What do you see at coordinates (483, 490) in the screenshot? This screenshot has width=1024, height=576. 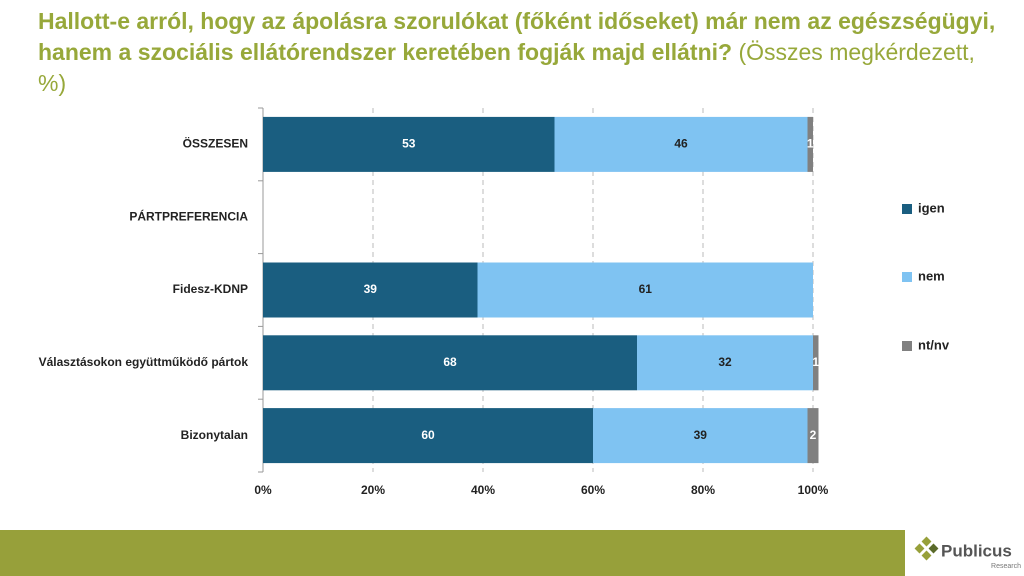 I see `x-tick-label: 40%` at bounding box center [483, 490].